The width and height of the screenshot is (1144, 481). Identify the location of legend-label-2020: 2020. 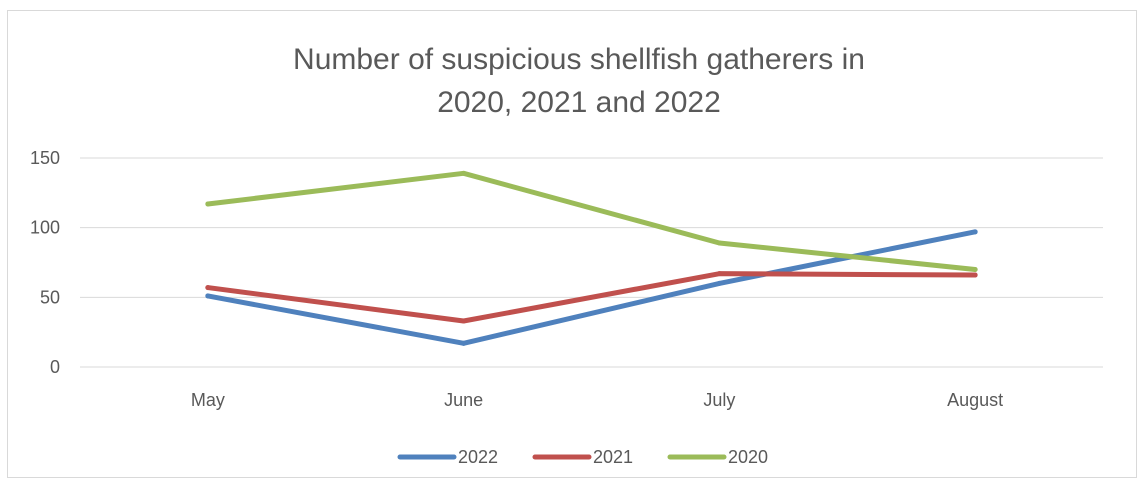
(748, 457).